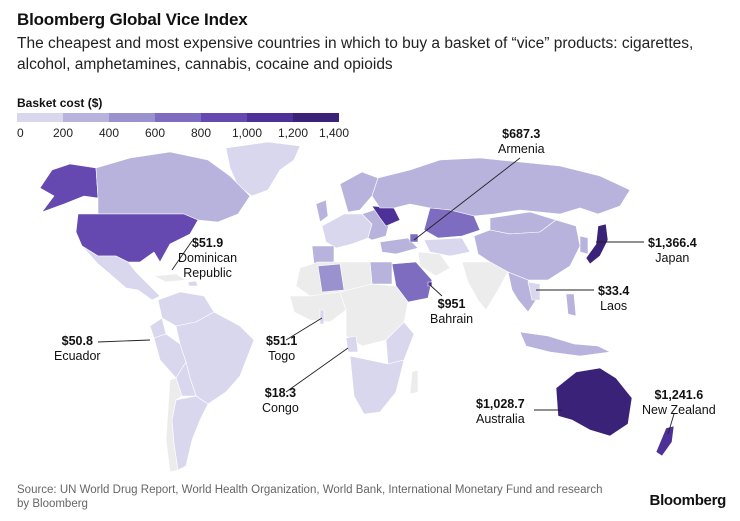 This screenshot has height=521, width=740. Describe the element at coordinates (331, 278) in the screenshot. I see `algeria` at that location.